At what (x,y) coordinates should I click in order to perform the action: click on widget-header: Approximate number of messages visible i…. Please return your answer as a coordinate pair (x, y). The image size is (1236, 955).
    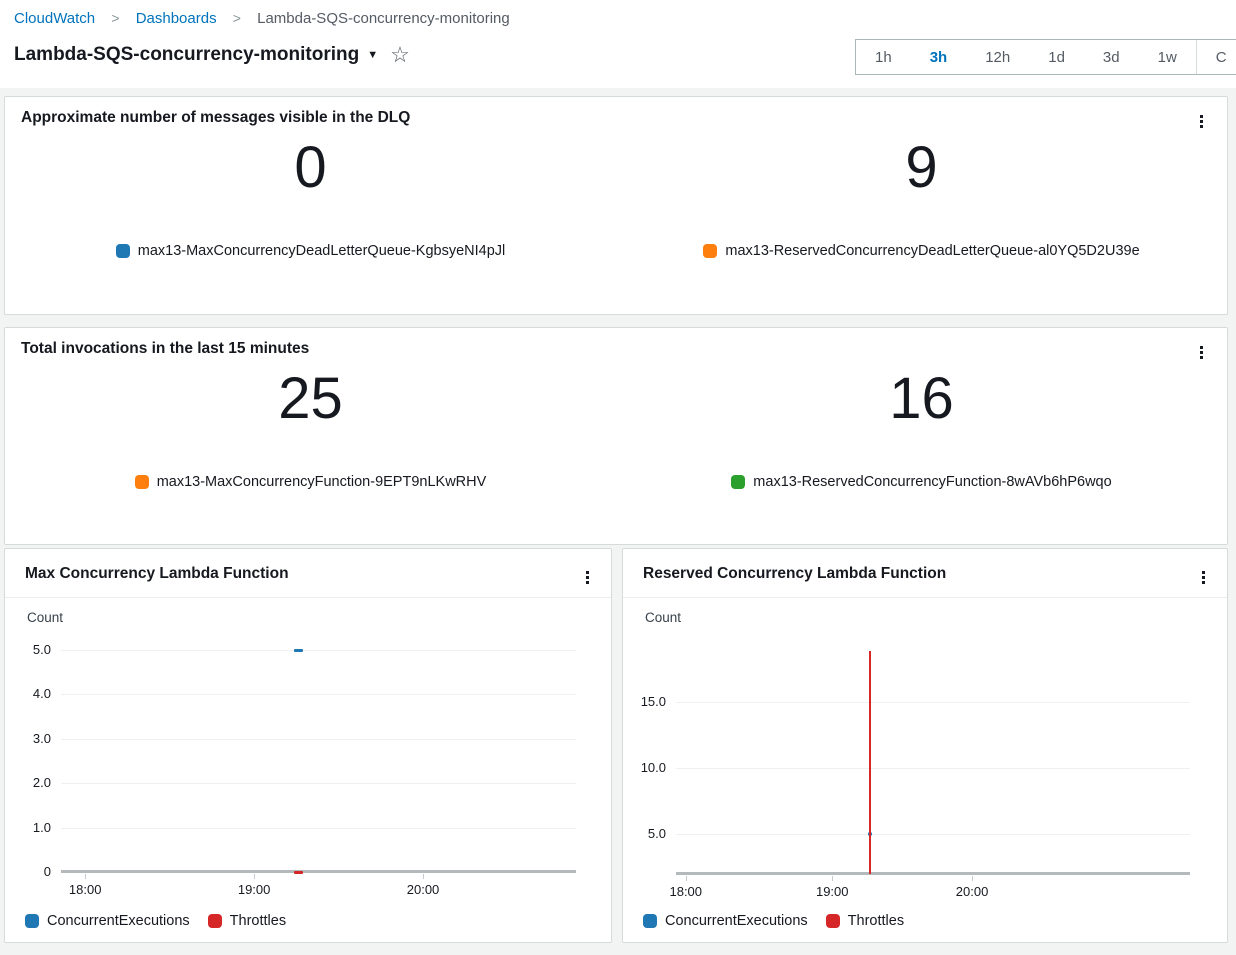
    Looking at the image, I should click on (616, 117).